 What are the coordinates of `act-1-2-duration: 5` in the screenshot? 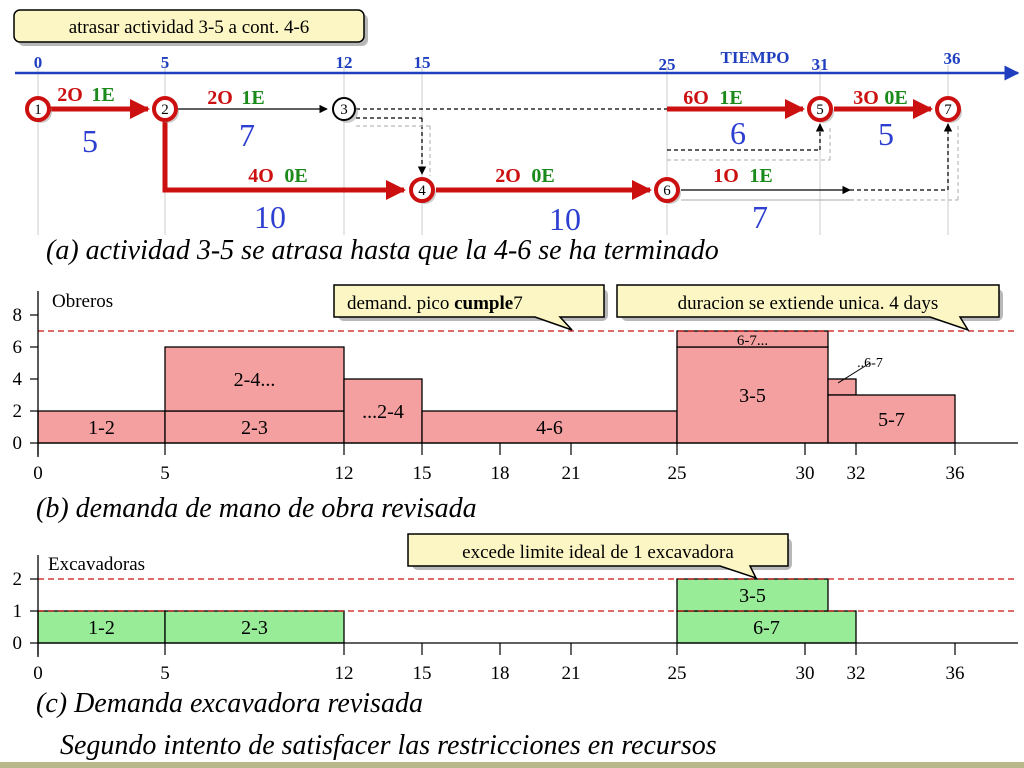 It's located at (90, 141).